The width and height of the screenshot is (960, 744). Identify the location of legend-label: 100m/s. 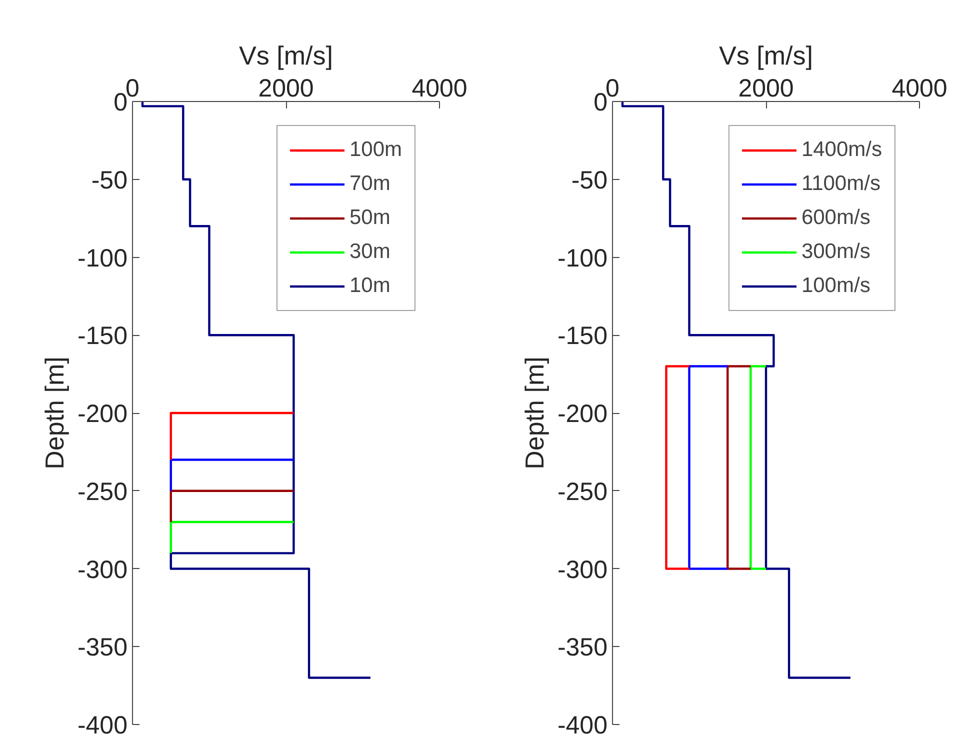
(835, 286).